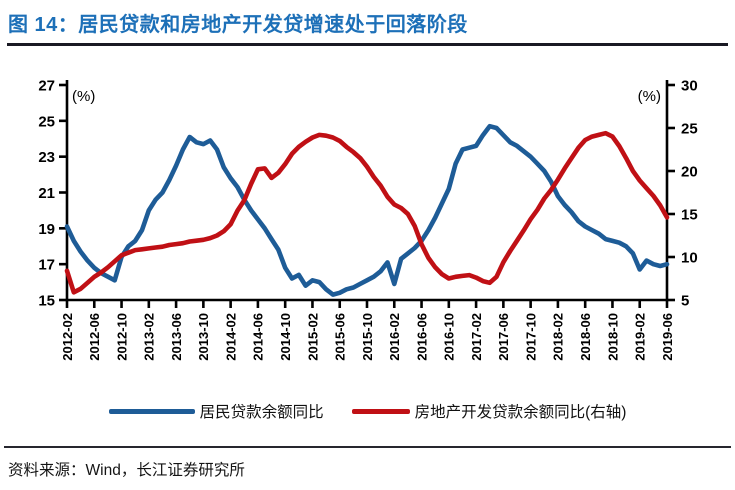  Describe the element at coordinates (380, 411) in the screenshot. I see `legend-swatch-red-line` at that location.